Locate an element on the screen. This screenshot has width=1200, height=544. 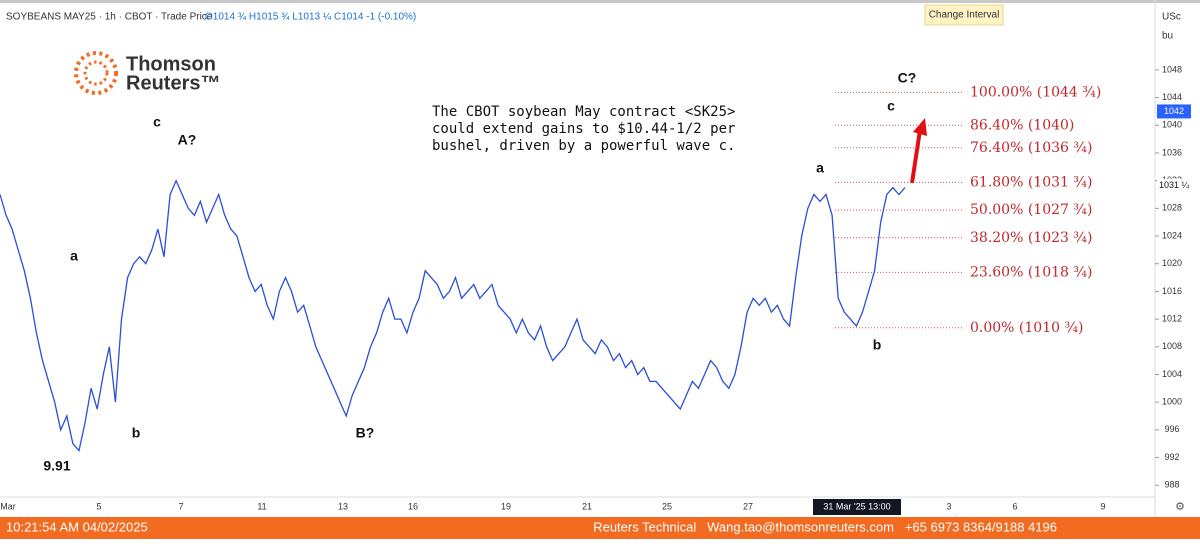
top-border is located at coordinates (600, 1).